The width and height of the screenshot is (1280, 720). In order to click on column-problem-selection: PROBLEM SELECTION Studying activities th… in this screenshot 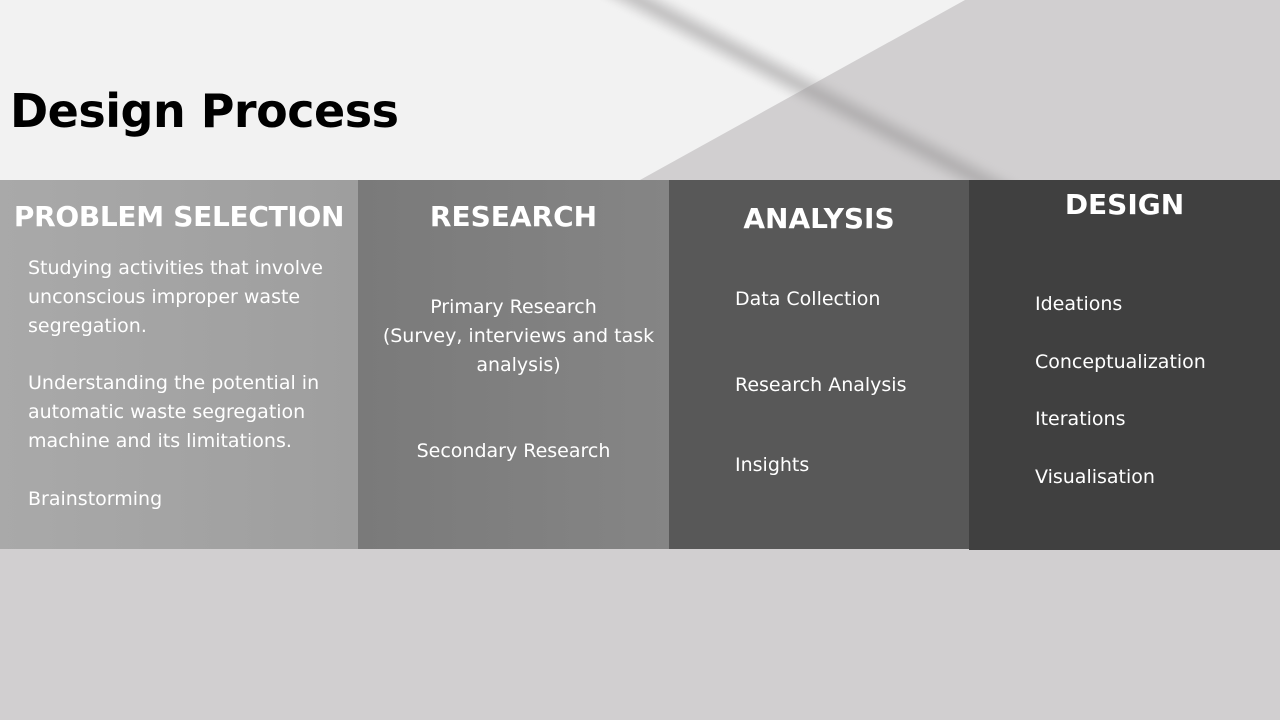, I will do `click(179, 364)`.